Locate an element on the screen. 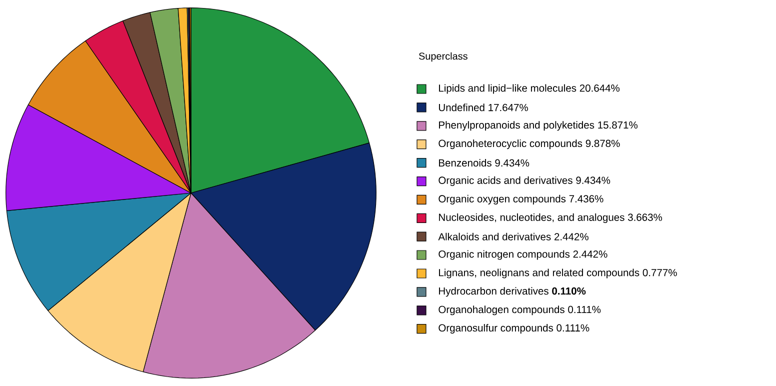 This screenshot has width=776, height=386. data-label: 3.663% is located at coordinates (645, 217).